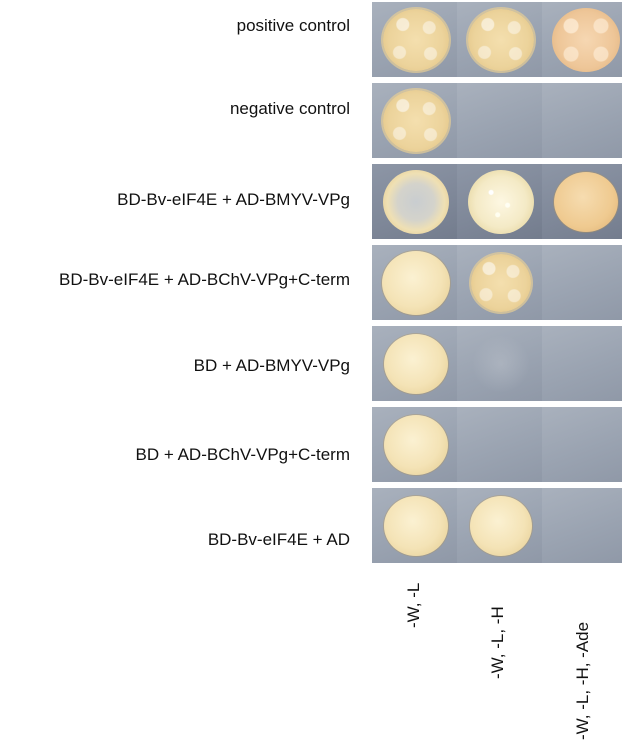 The image size is (622, 743). I want to click on panel-bmyv-vpg-col2, so click(500, 201).